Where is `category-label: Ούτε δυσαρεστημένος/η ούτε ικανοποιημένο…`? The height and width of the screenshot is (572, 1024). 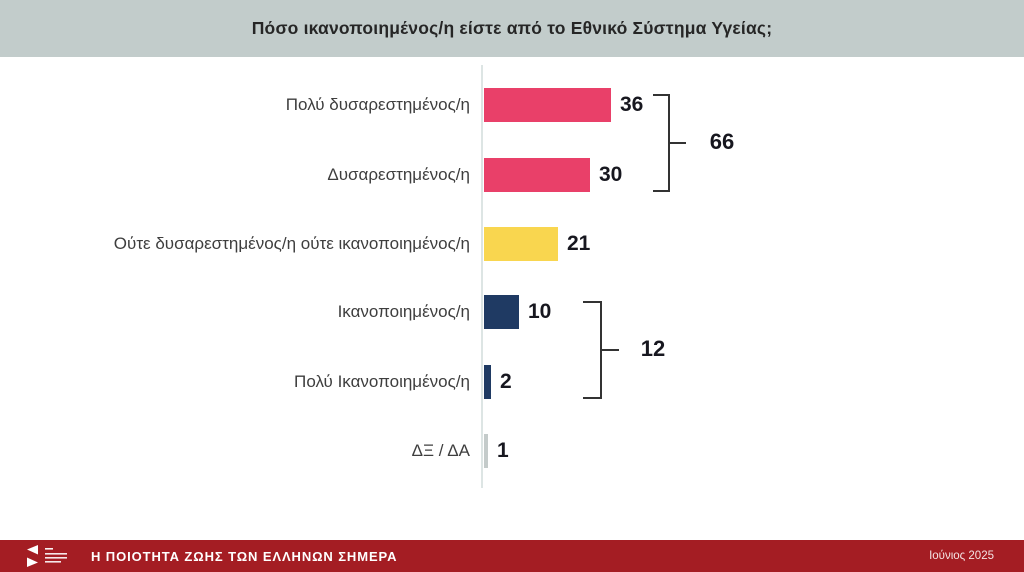 category-label: Ούτε δυσαρεστημένος/η ούτε ικανοποιημένο… is located at coordinates (291, 243).